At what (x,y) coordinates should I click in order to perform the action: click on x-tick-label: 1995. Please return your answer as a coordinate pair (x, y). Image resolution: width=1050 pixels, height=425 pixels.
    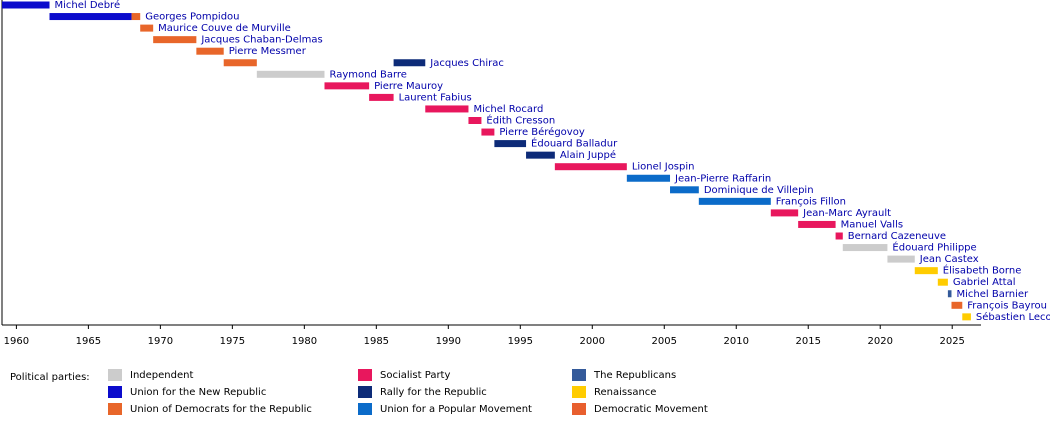
    Looking at the image, I should click on (520, 341).